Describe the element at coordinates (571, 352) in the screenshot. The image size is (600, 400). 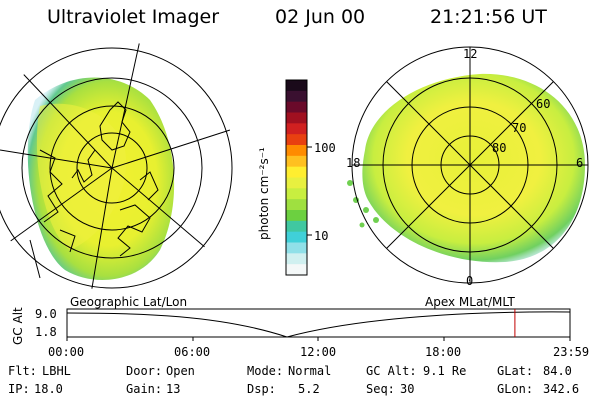
I see `timeline-x-tick: 23:59` at that location.